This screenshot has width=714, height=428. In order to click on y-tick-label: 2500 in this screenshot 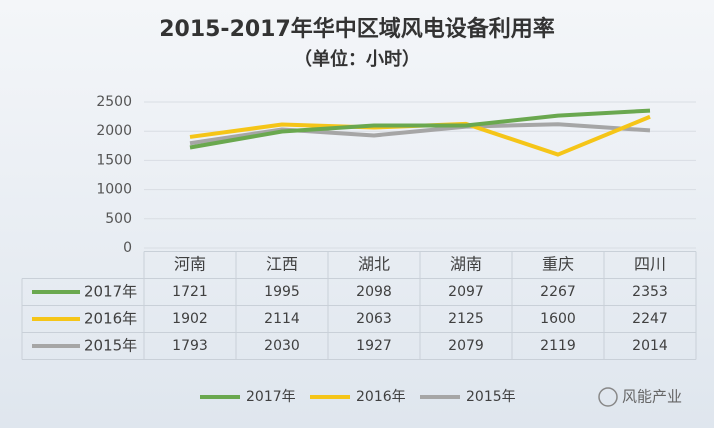, I will do `click(114, 102)`.